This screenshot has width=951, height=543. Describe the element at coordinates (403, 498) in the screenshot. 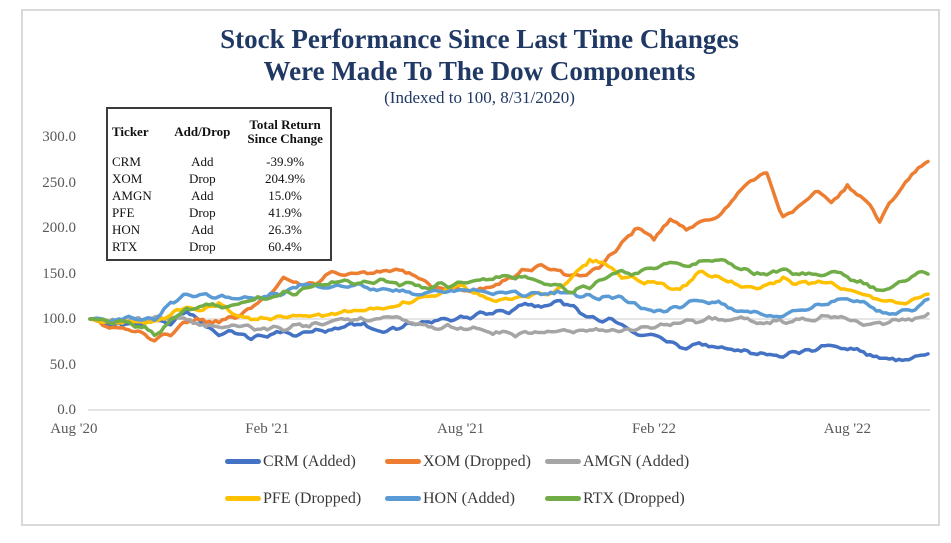

I see `legend-swatch-hon` at that location.